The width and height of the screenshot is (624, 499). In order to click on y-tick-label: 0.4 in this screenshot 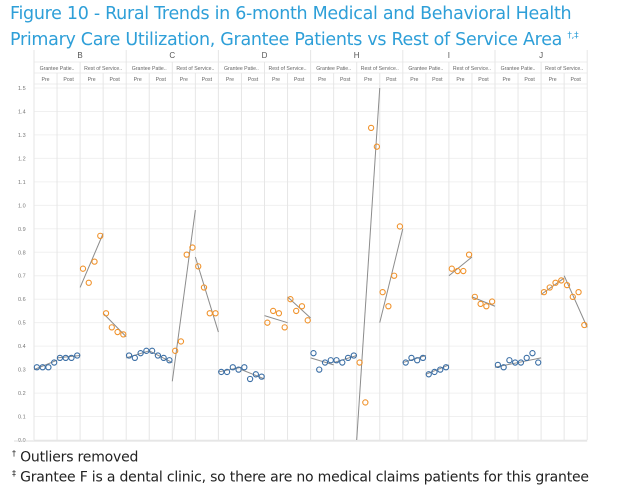, I will do `click(22, 347)`.